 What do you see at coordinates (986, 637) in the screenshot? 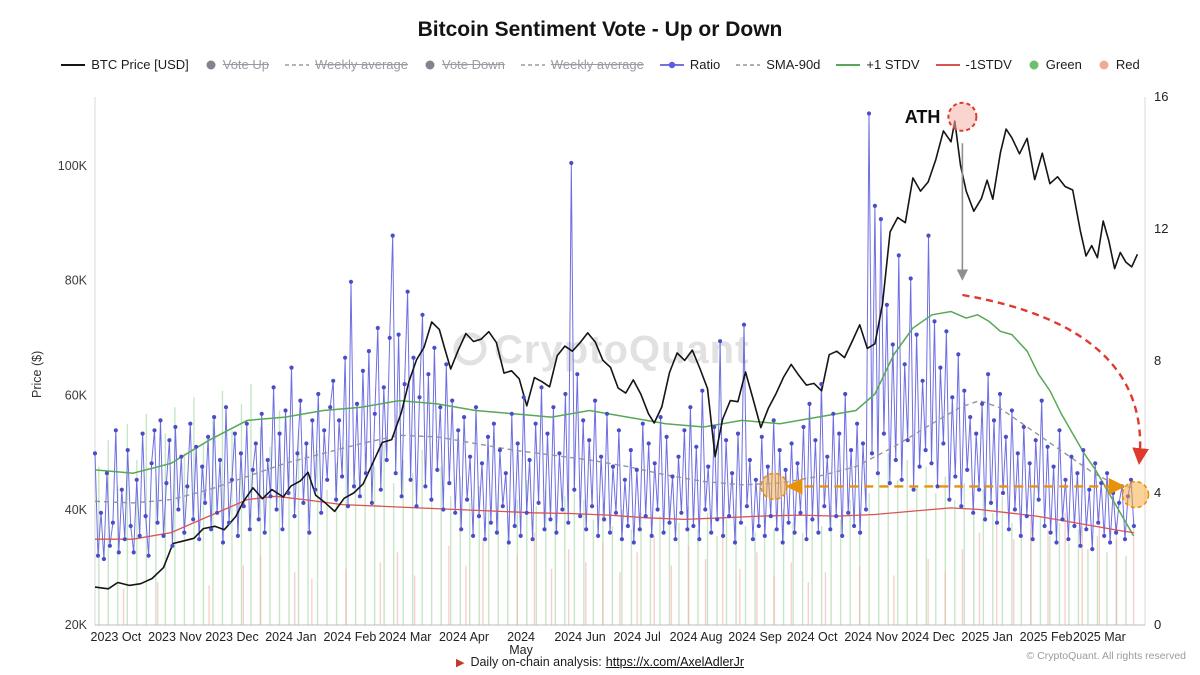
I see `svg-text: 2025 Jan` at bounding box center [986, 637].